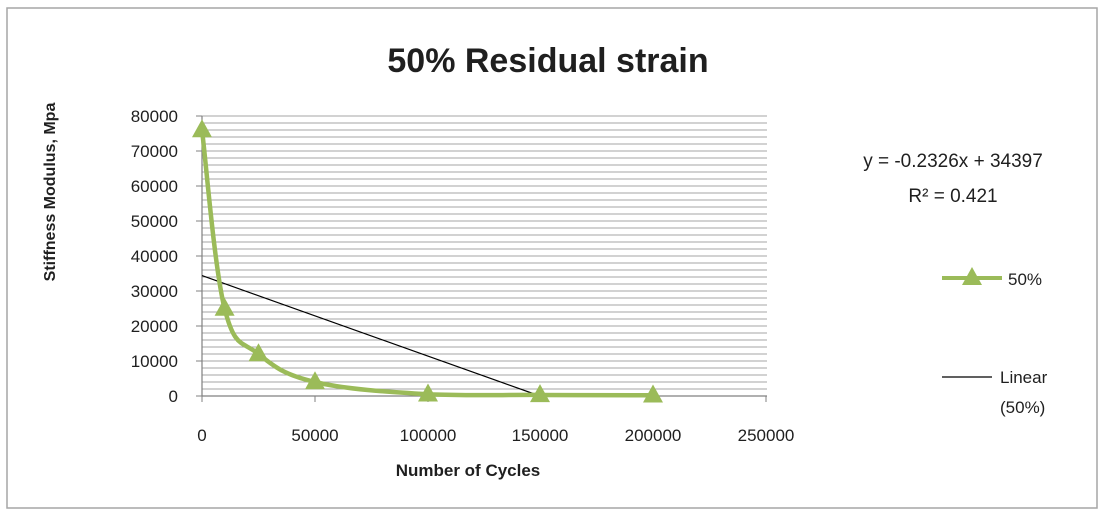 The width and height of the screenshot is (1106, 516). What do you see at coordinates (154, 291) in the screenshot?
I see `y-tick-label: 30000` at bounding box center [154, 291].